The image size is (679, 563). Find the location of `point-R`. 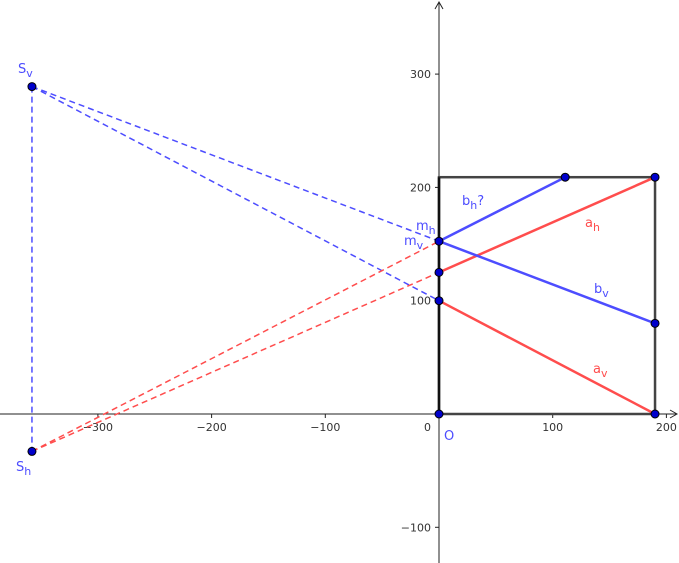

point-R is located at coordinates (655, 323).